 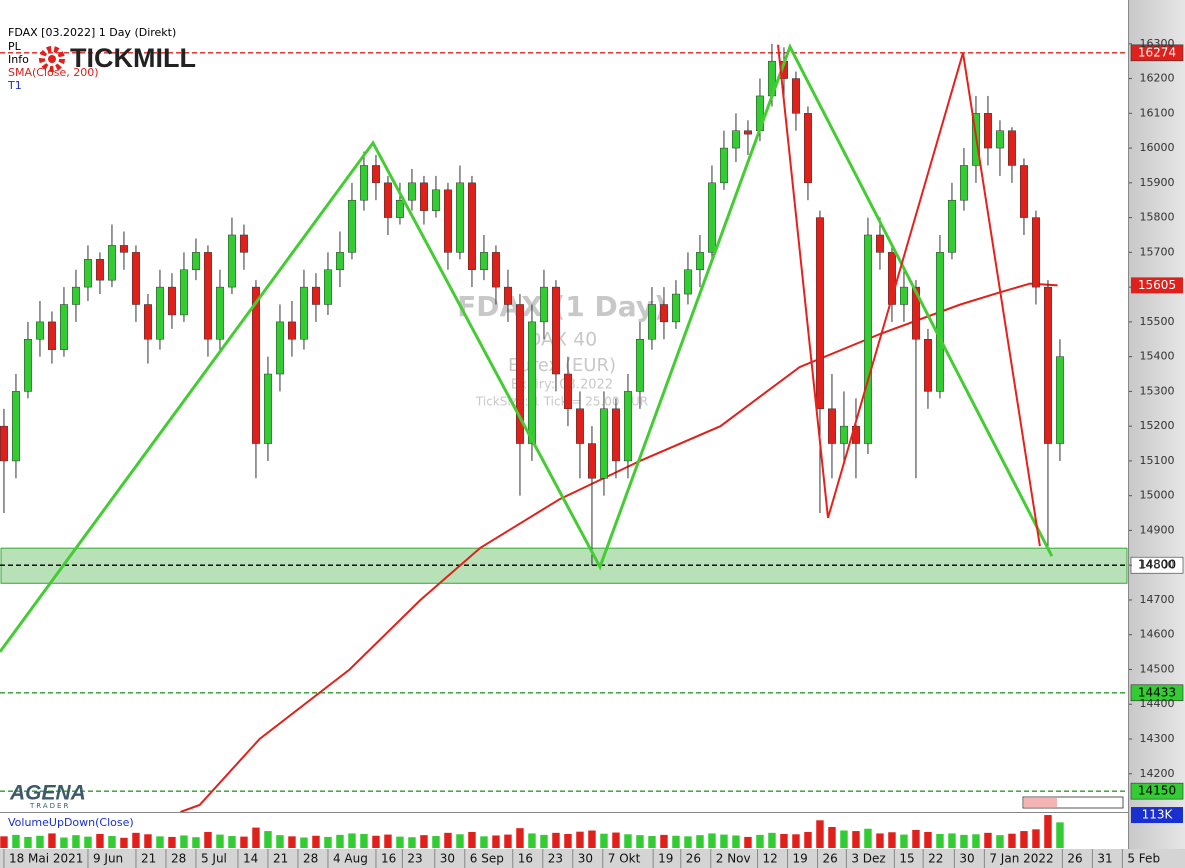 I want to click on y-tick-label: 14600, so click(x=1157, y=634).